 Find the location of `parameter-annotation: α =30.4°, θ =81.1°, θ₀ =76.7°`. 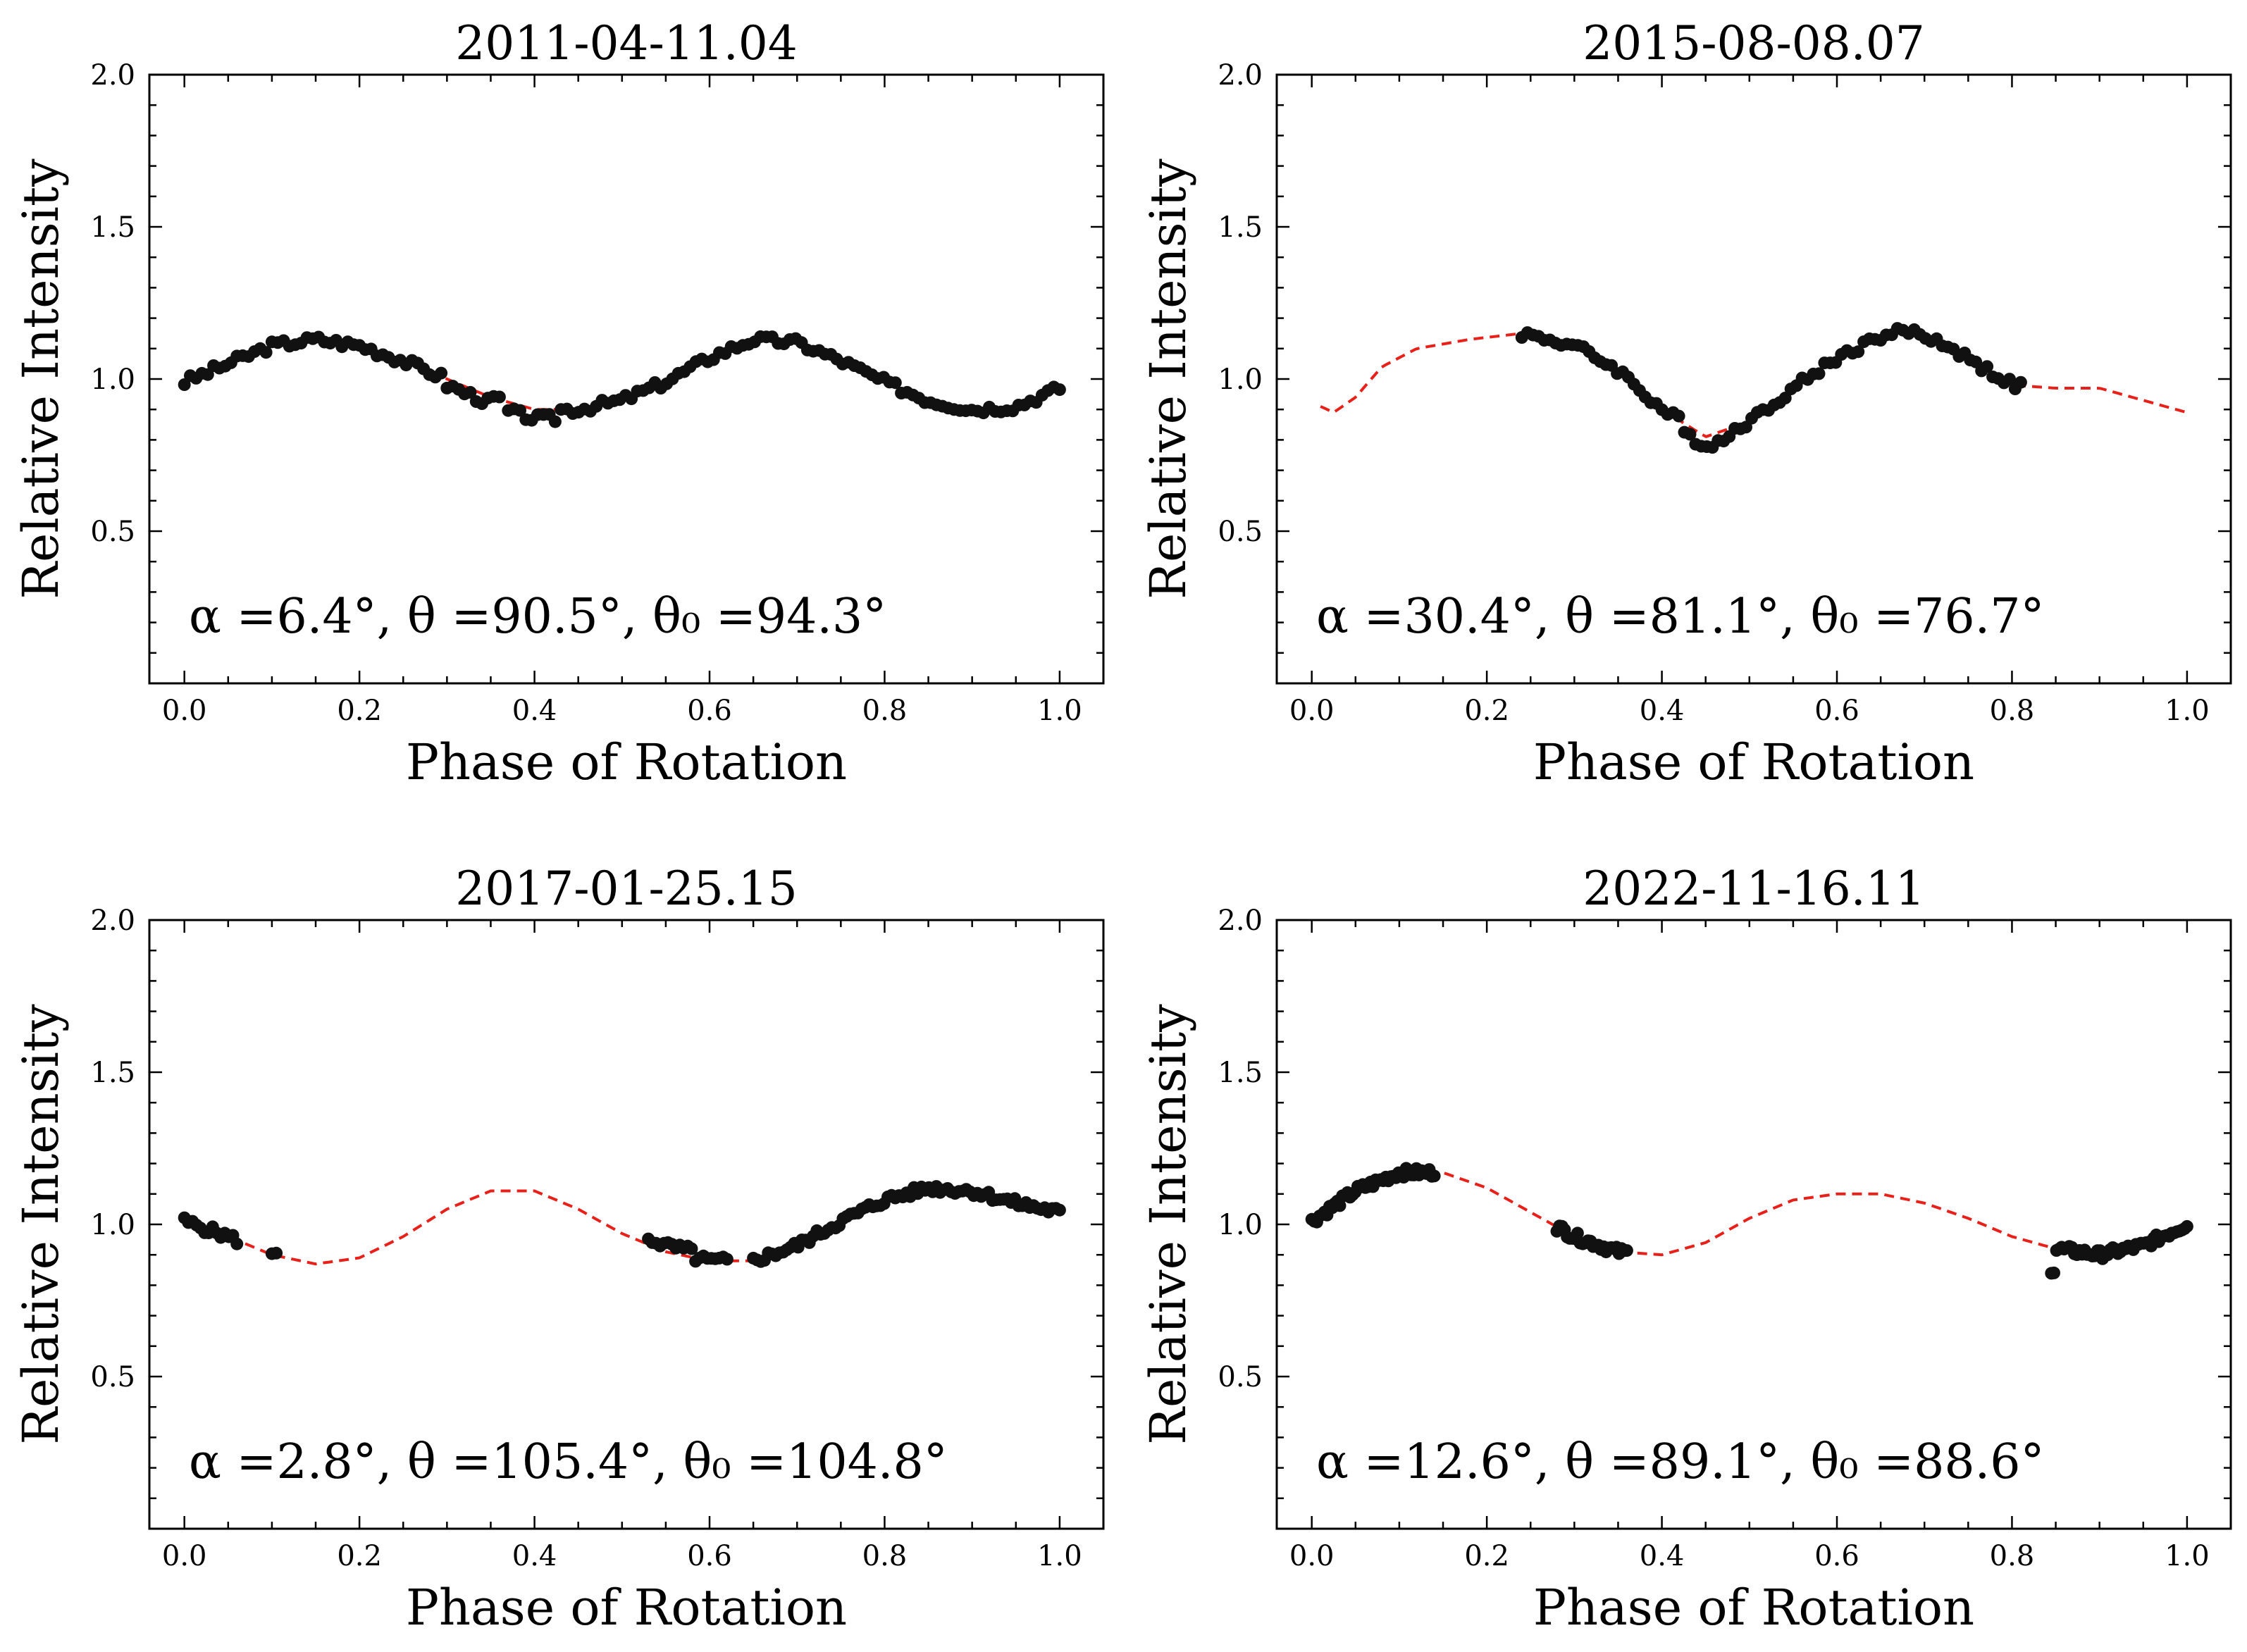

parameter-annotation: α =30.4°, θ =81.1°, θ₀ =76.7° is located at coordinates (1680, 617).